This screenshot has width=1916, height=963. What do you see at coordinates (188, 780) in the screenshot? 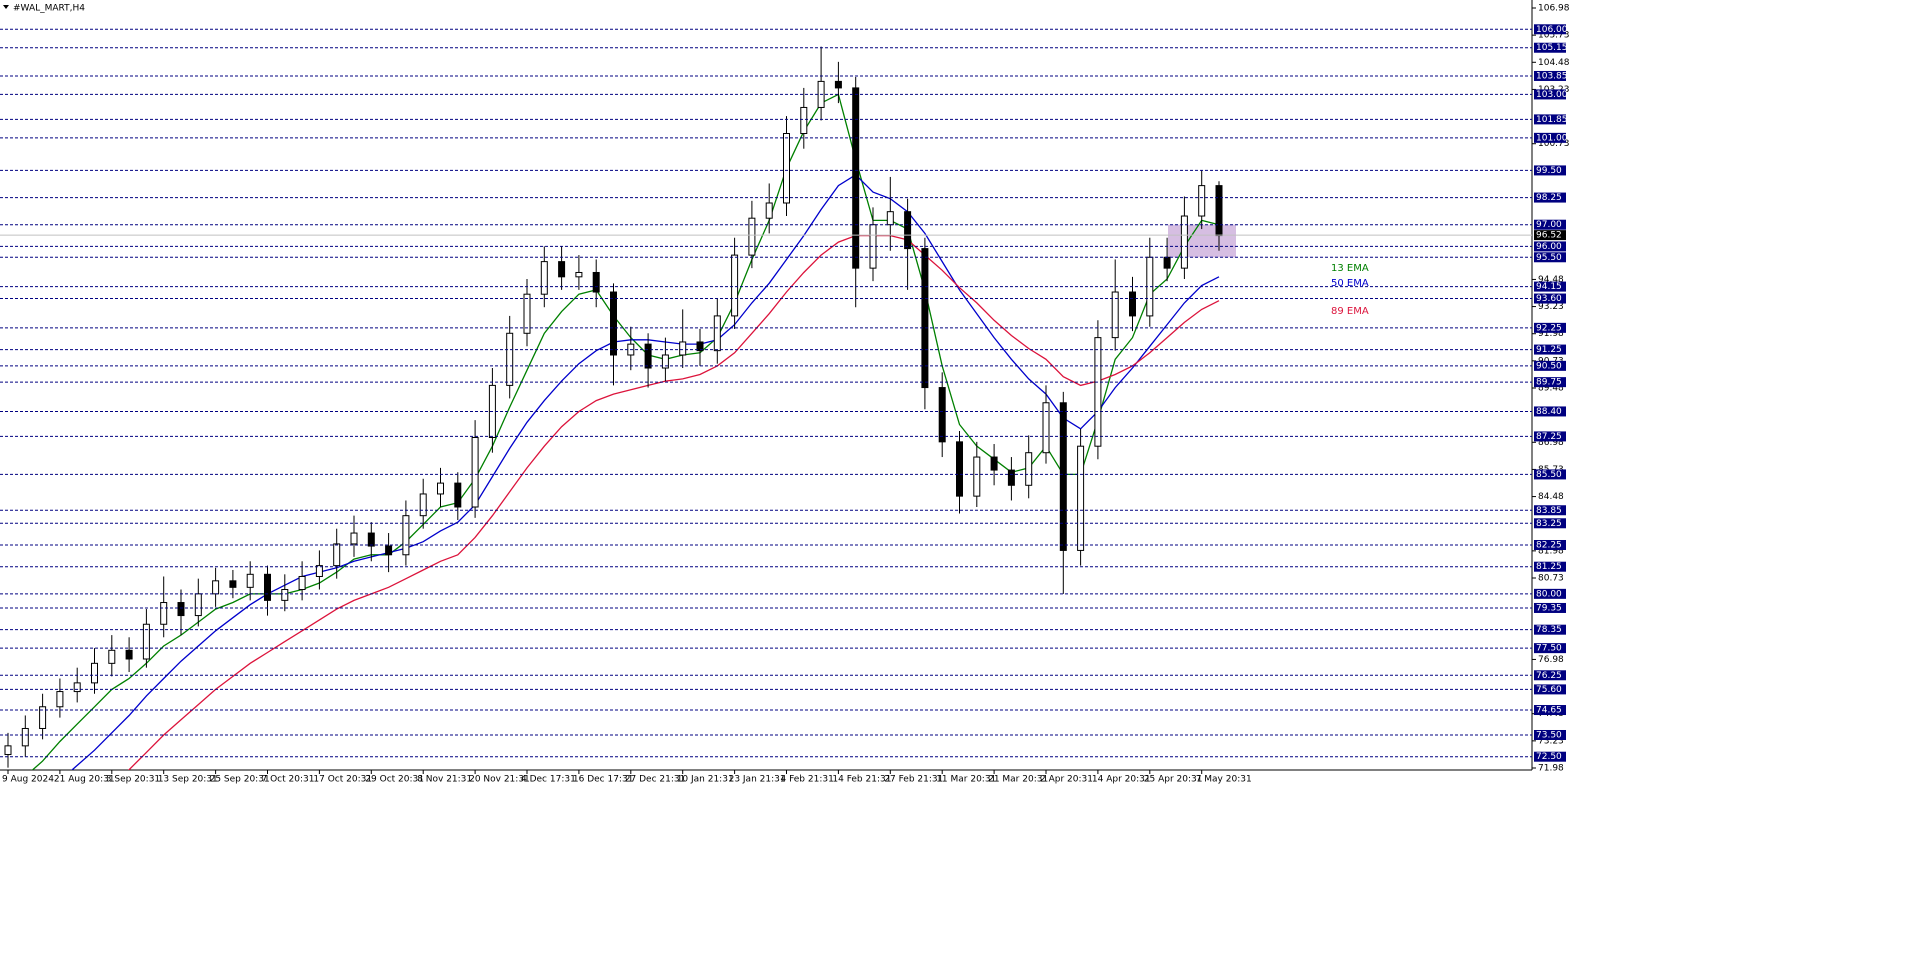
I see `x-tick-label: 13 Sep 20:31` at bounding box center [188, 780].